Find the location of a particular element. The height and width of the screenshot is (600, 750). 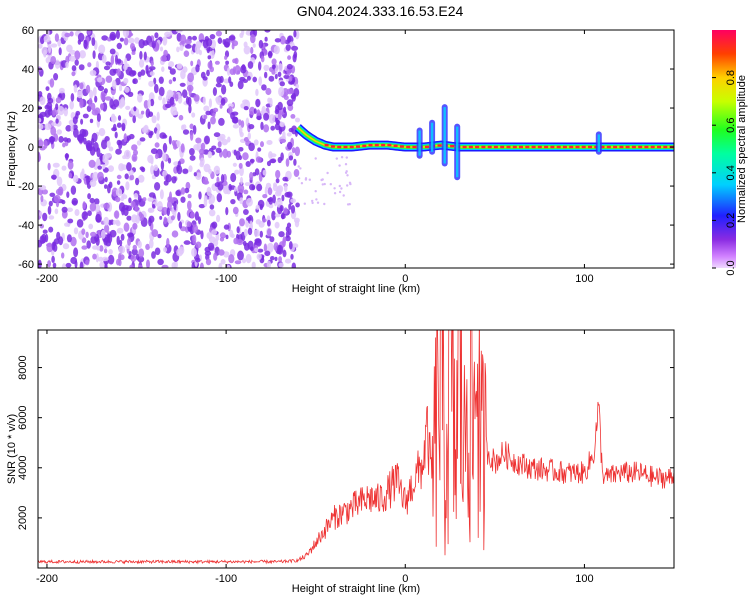

y-tick-label: 8000 is located at coordinates (23, 367).